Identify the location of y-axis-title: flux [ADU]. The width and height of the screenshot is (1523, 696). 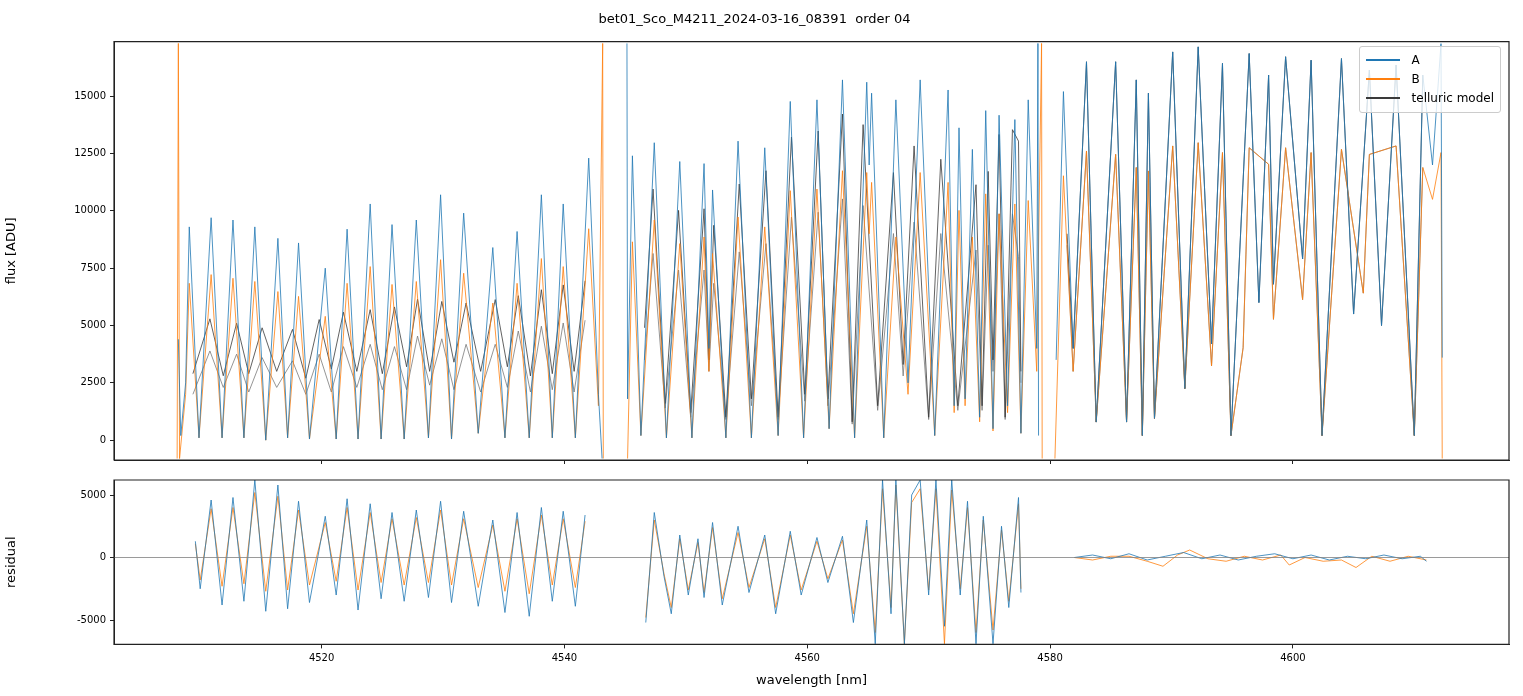
(11, 251).